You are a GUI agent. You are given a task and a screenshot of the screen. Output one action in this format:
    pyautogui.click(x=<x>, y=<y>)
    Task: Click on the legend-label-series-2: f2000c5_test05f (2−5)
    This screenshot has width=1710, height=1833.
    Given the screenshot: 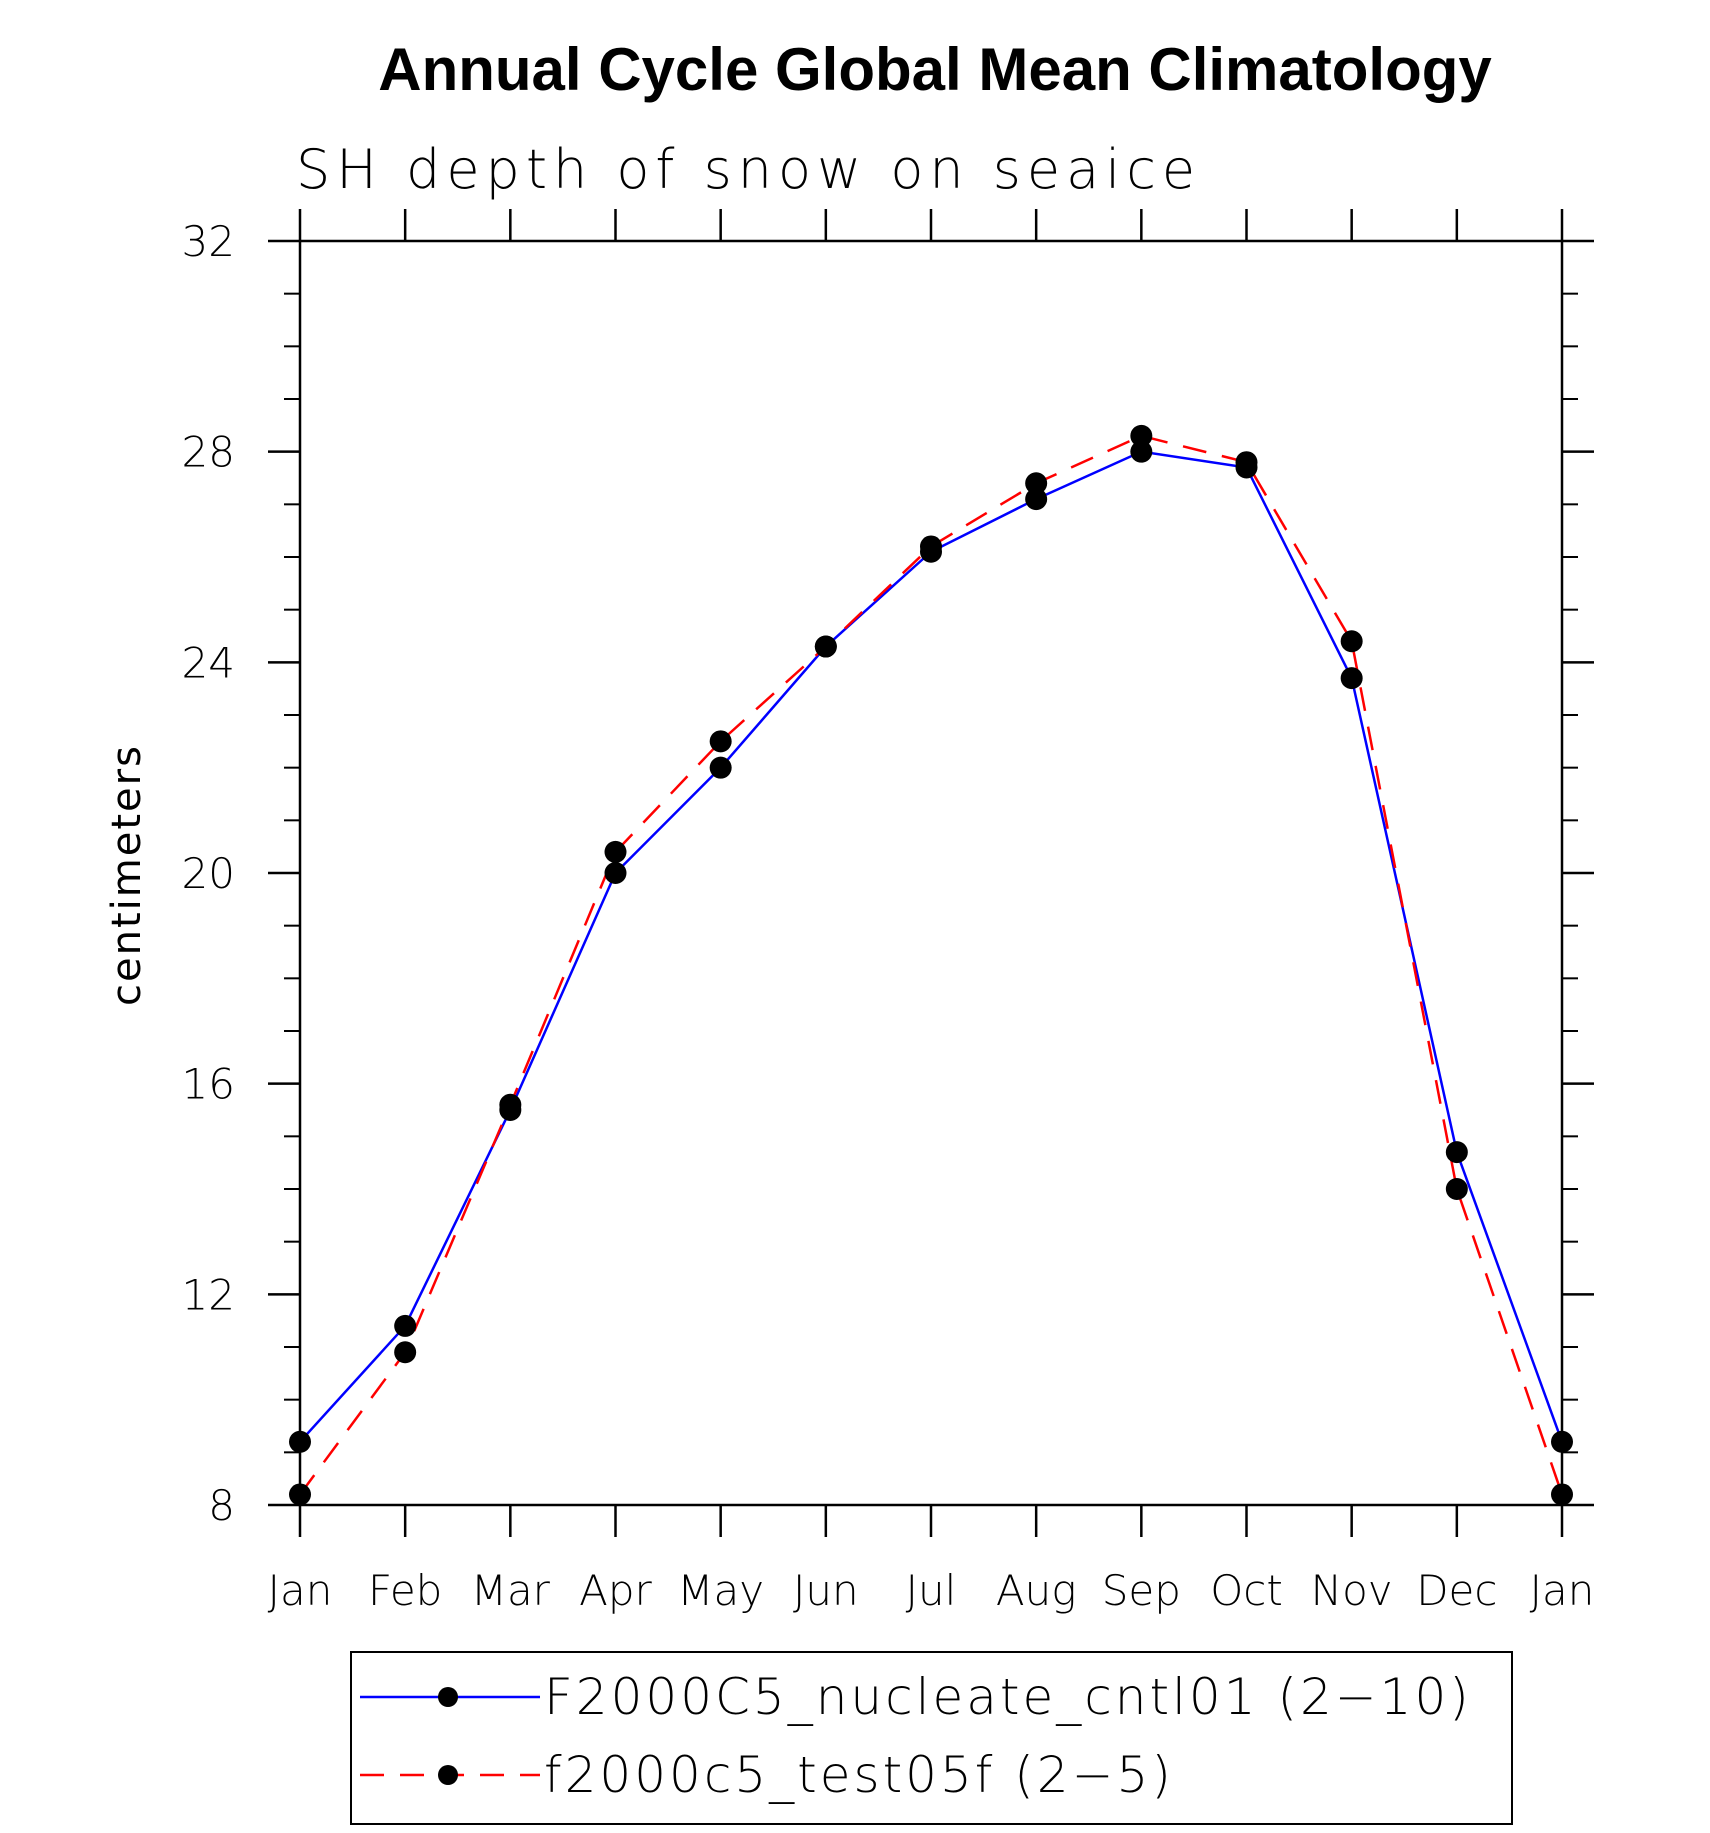 What is the action you would take?
    pyautogui.click(x=859, y=1775)
    